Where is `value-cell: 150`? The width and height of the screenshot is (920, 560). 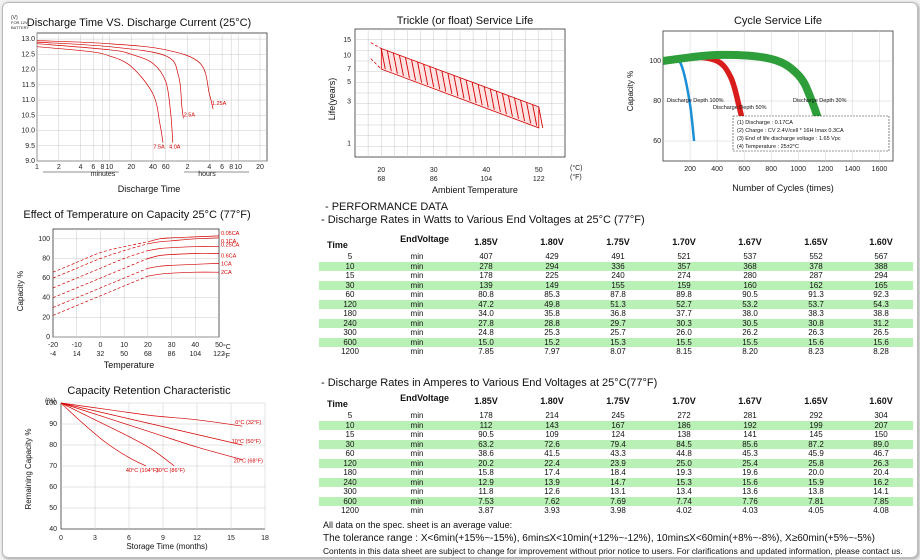 value-cell: 150 is located at coordinates (881, 435).